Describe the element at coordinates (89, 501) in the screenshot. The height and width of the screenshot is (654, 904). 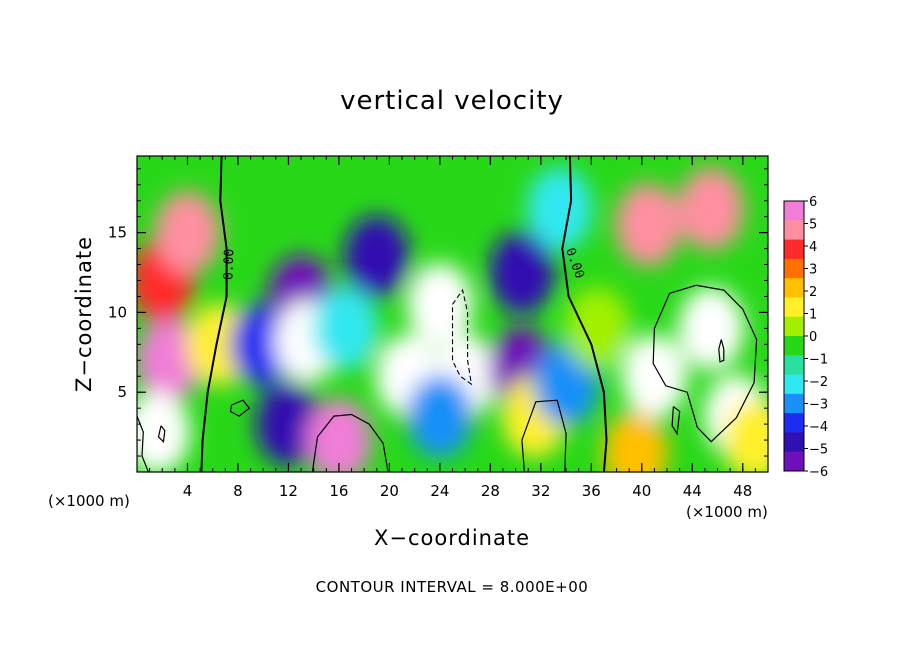
I see `x-unit-label-left: (×1000 m)` at that location.